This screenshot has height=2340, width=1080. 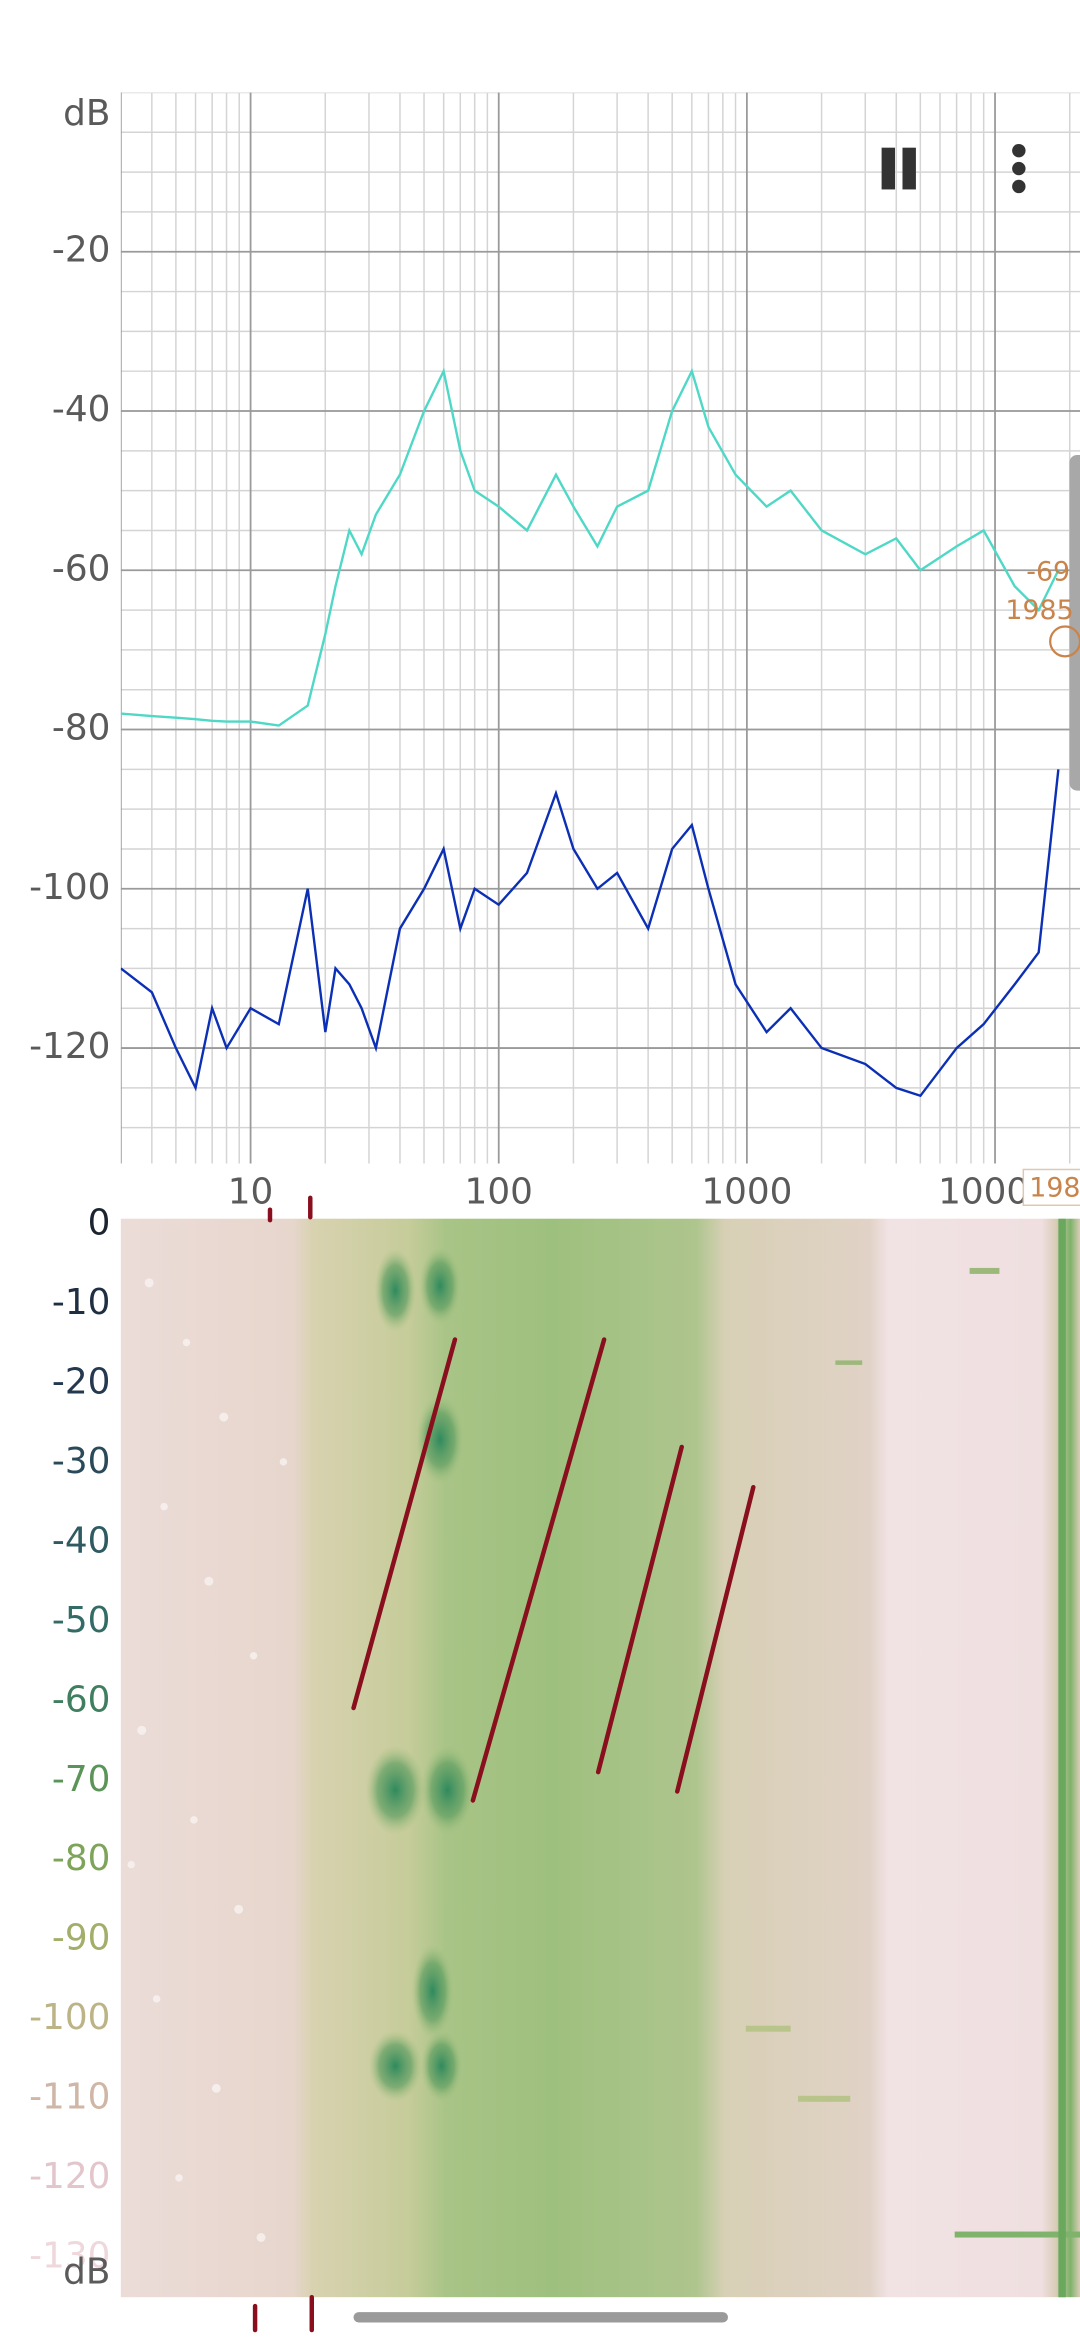 What do you see at coordinates (499, 1191) in the screenshot?
I see `x-tick-label: 100` at bounding box center [499, 1191].